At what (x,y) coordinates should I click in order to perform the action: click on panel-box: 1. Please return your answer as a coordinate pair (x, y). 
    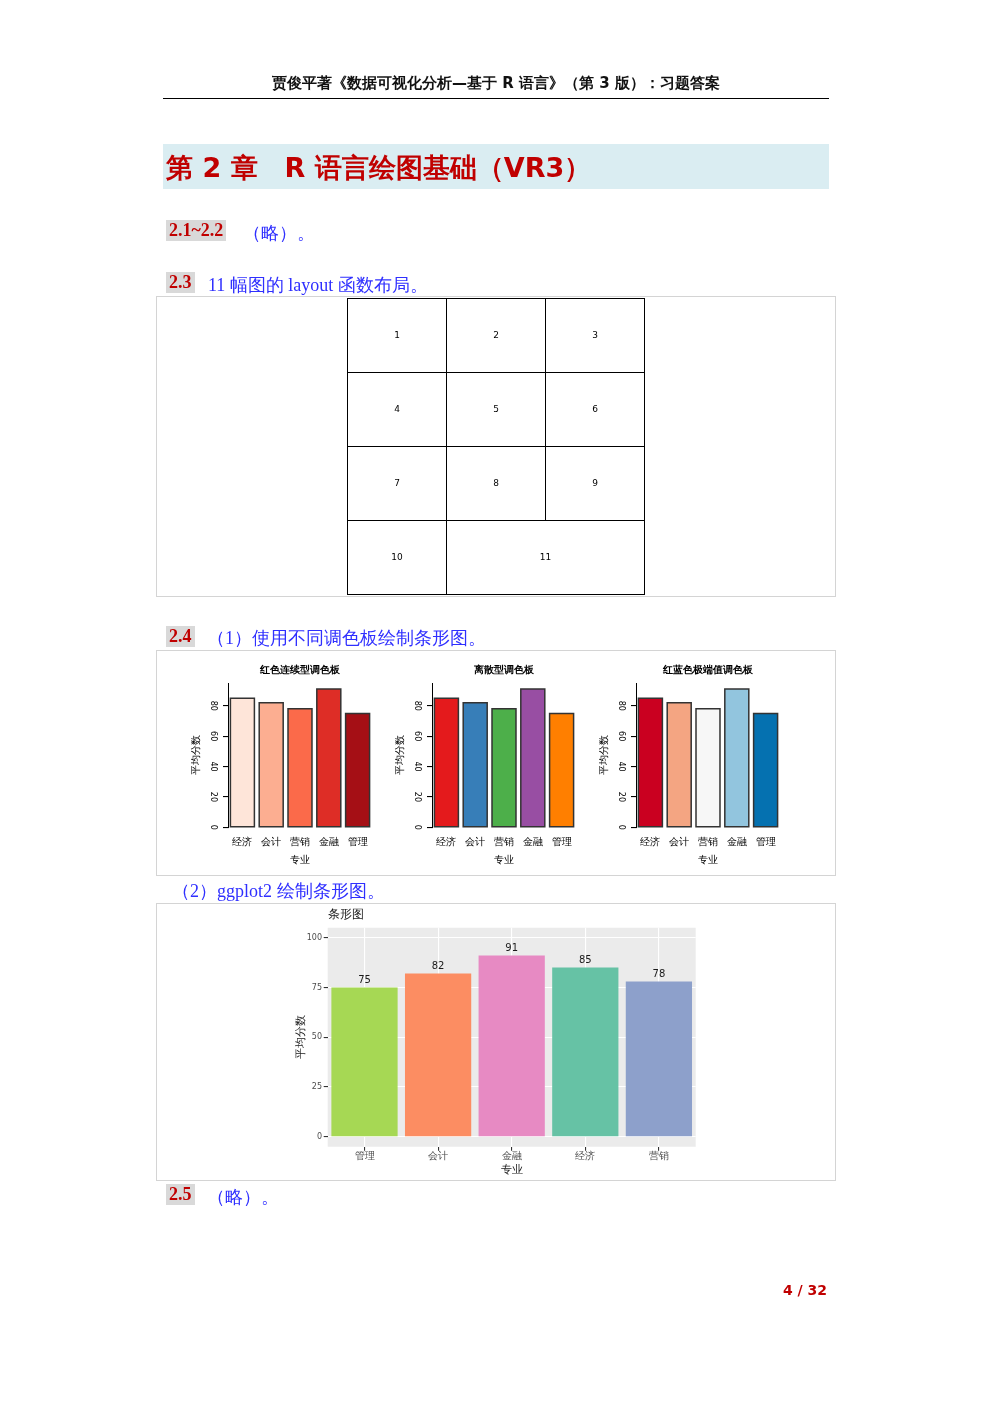
    Looking at the image, I should click on (397, 335).